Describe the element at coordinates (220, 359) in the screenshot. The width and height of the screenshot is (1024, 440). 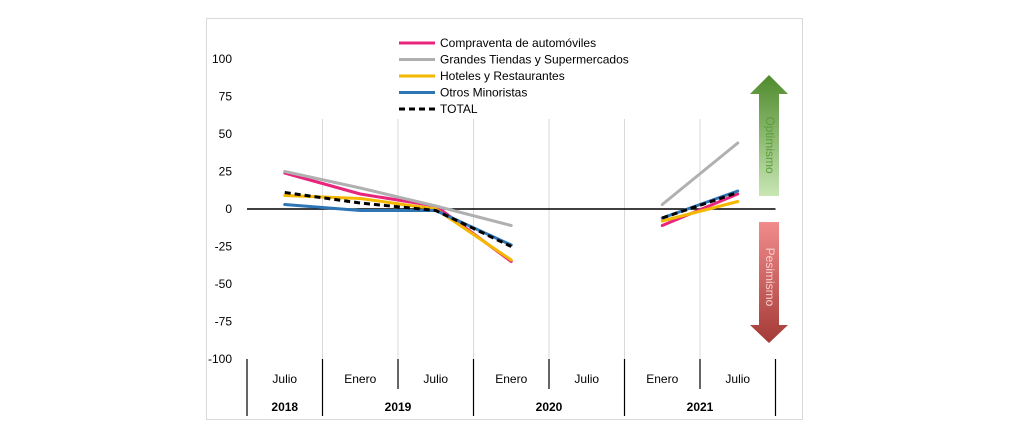
I see `y-tick-label: -100` at that location.